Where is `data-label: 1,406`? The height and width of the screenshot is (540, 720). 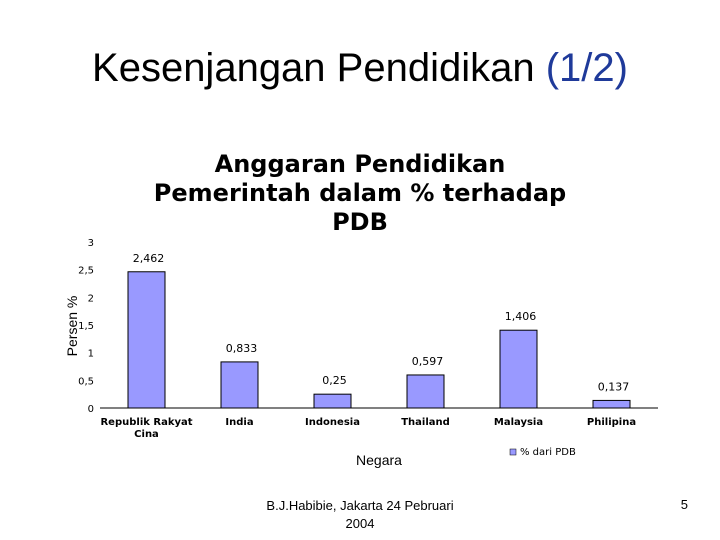 data-label: 1,406 is located at coordinates (521, 316).